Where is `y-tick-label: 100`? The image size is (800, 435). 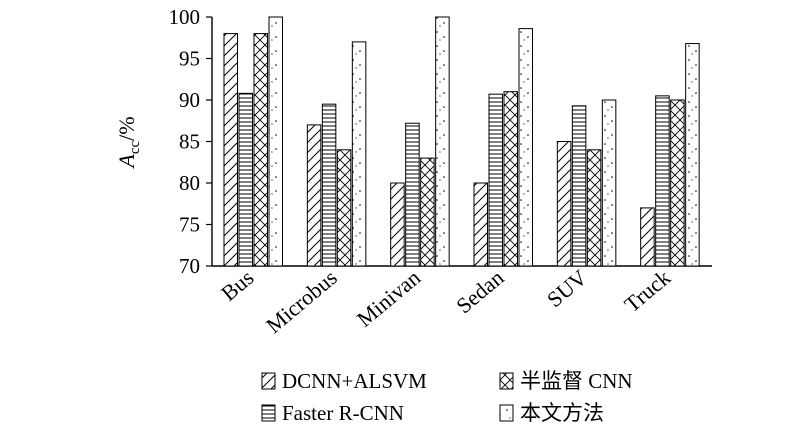 y-tick-label: 100 is located at coordinates (185, 17).